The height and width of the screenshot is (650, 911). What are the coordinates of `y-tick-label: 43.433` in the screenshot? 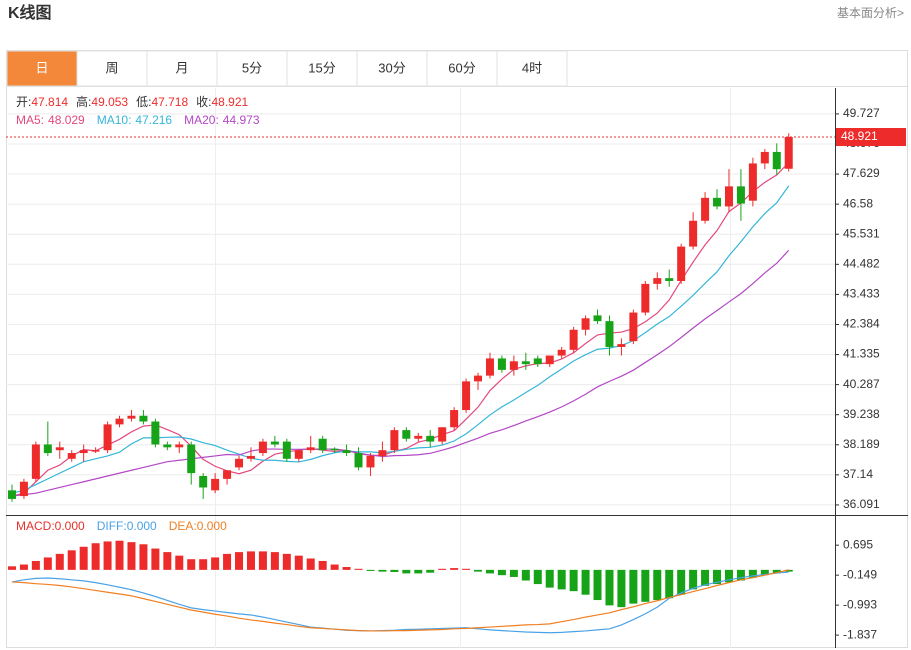 It's located at (861, 294).